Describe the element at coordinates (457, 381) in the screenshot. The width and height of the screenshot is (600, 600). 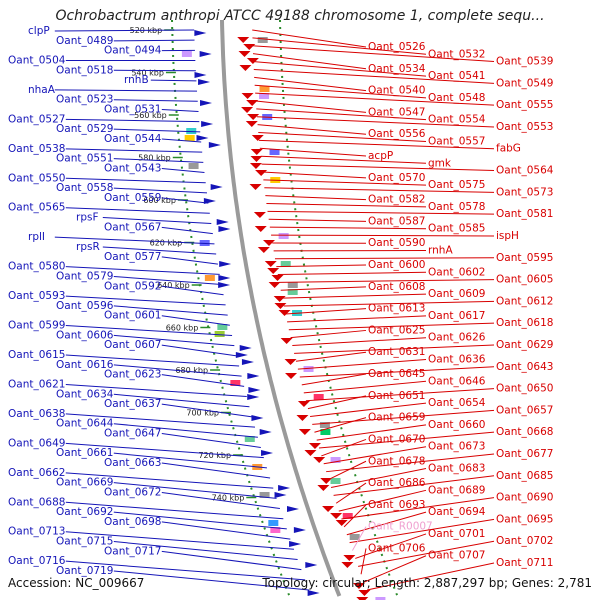
I see `gene-label: Oant_0646` at that location.